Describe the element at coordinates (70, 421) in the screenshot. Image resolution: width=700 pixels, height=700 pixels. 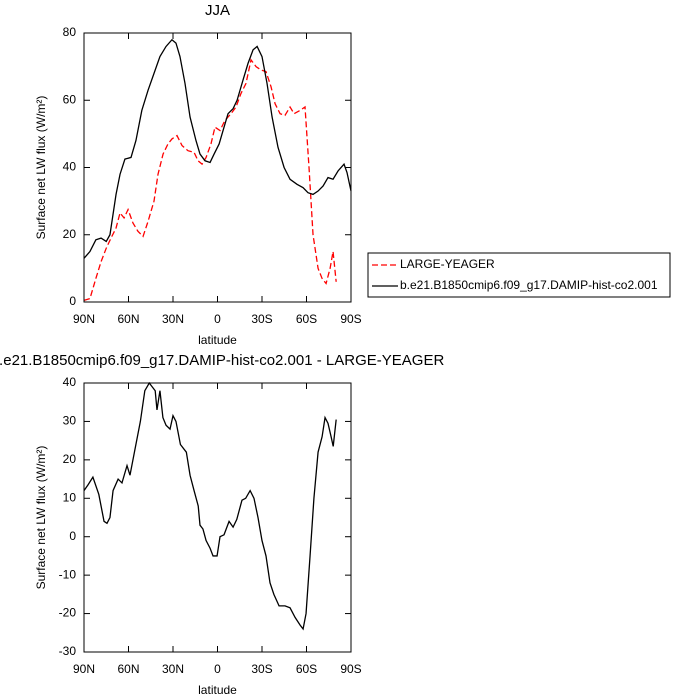
I see `y-tick-label: 30` at that location.